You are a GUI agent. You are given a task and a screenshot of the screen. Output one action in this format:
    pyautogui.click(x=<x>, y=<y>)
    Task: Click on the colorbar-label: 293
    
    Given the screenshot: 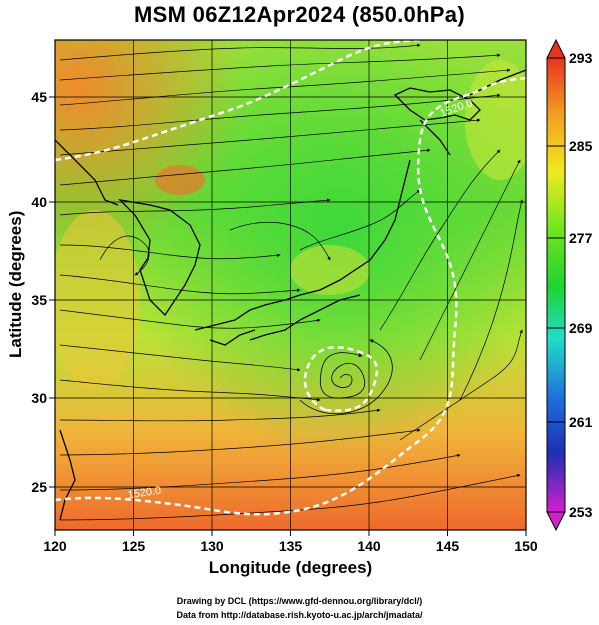 What is the action you would take?
    pyautogui.click(x=581, y=58)
    